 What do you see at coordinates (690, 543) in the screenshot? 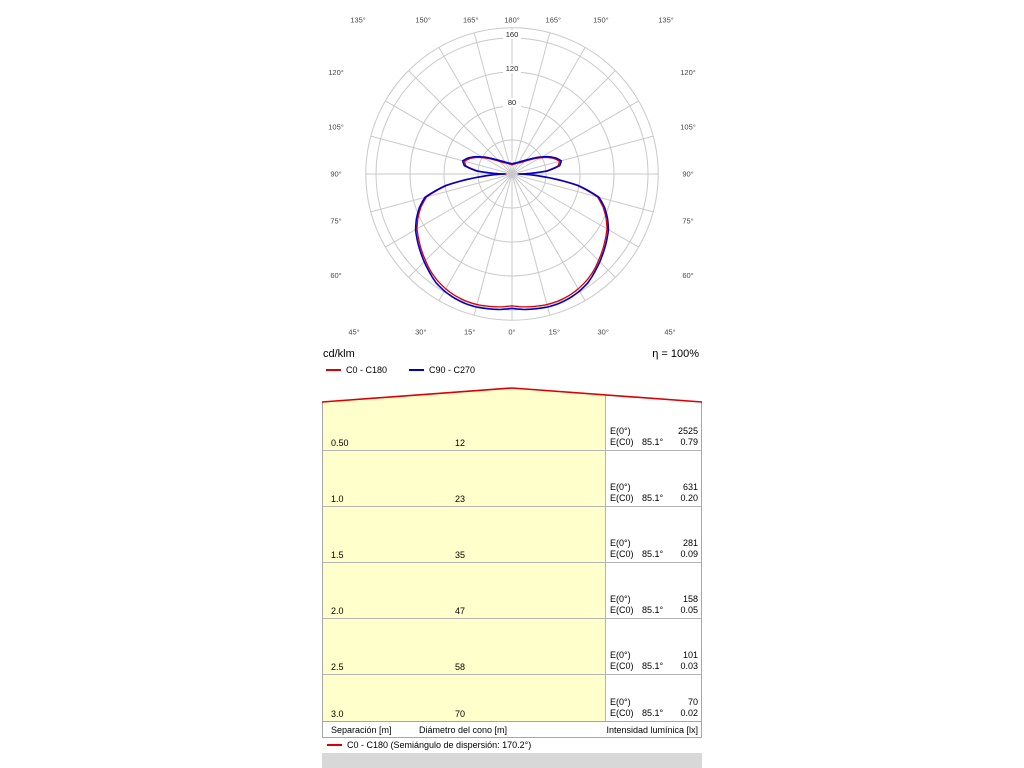
I see `e0-value: 281` at bounding box center [690, 543].